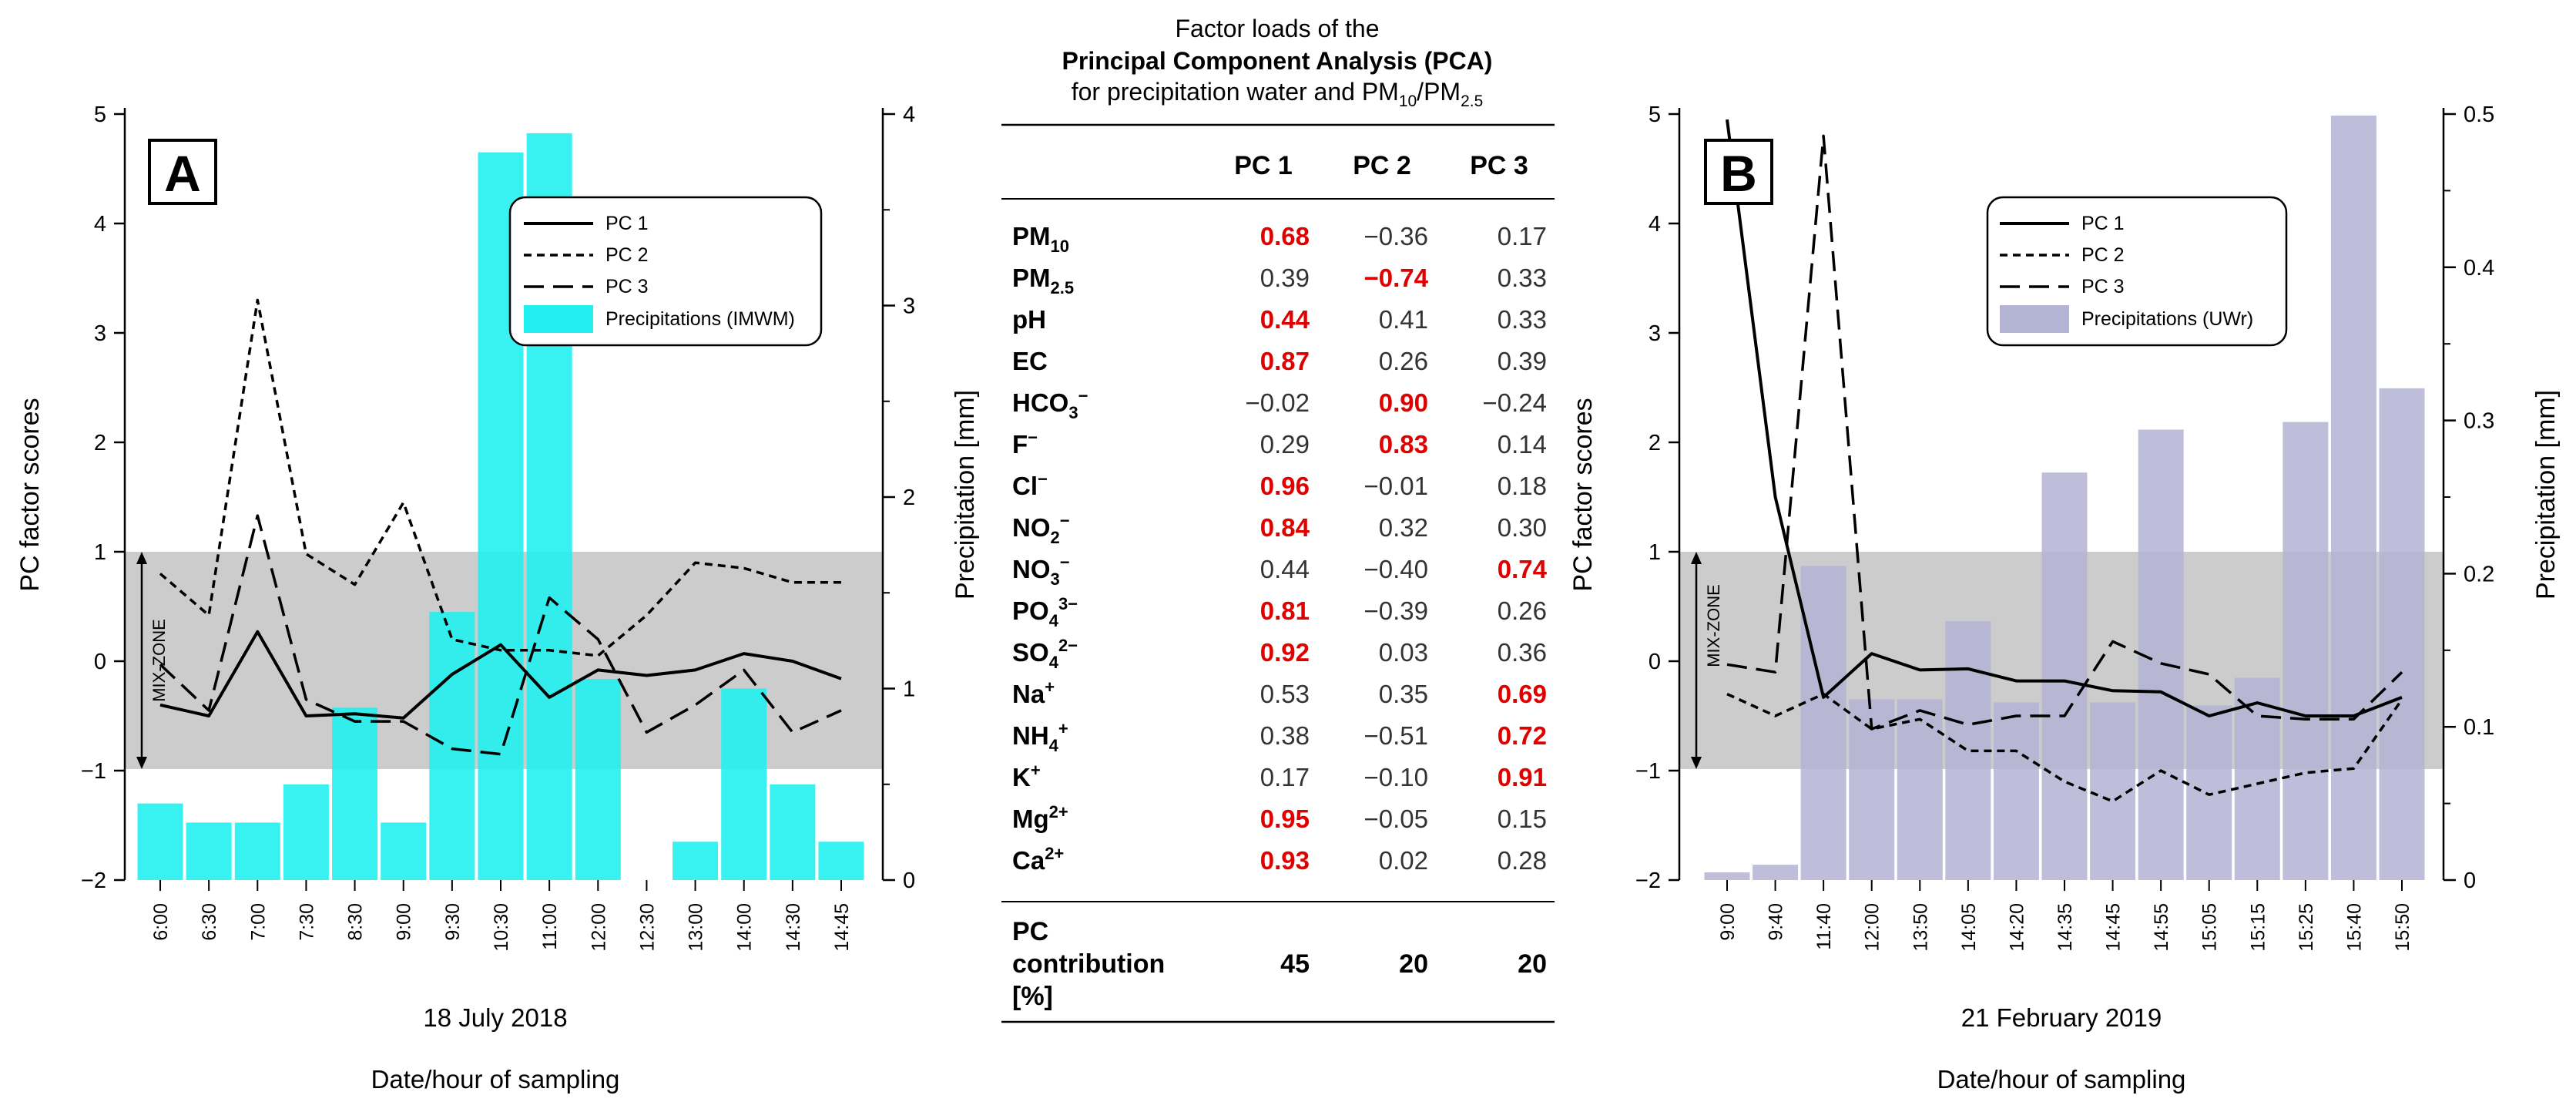  I want to click on x-tick-label: 15:15, so click(2258, 928).